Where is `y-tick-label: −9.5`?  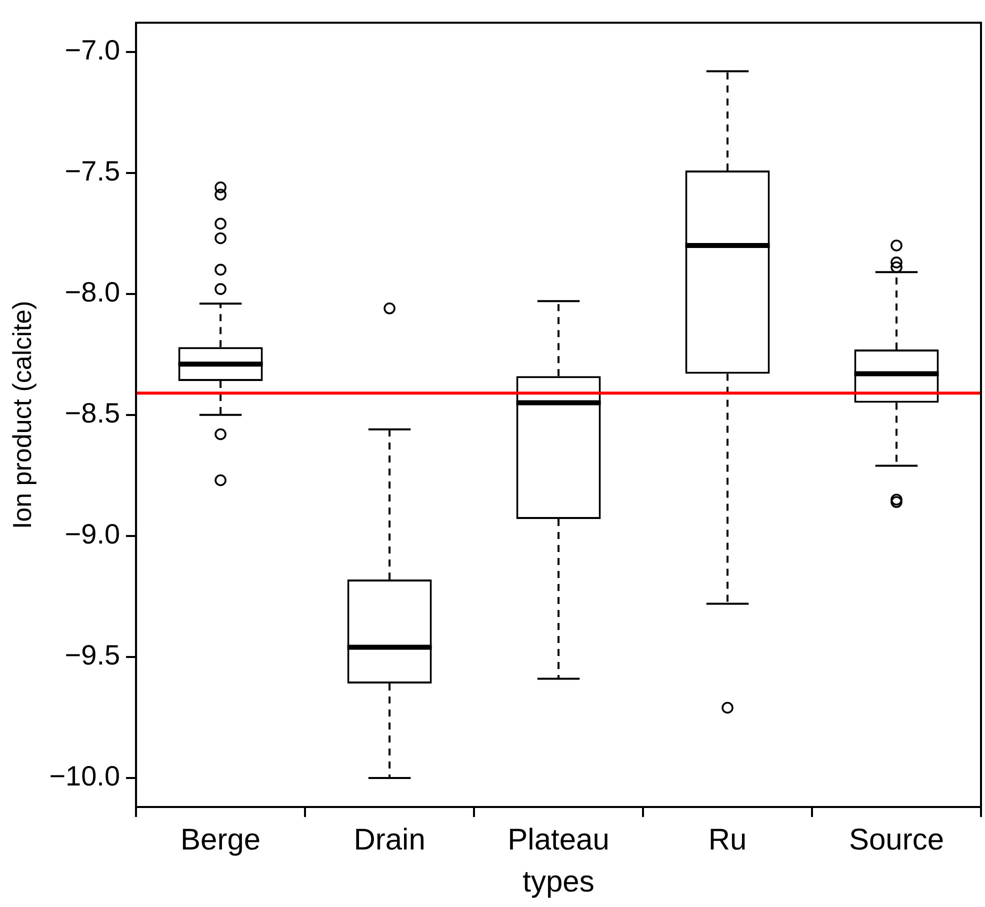
y-tick-label: −9.5 is located at coordinates (92, 655).